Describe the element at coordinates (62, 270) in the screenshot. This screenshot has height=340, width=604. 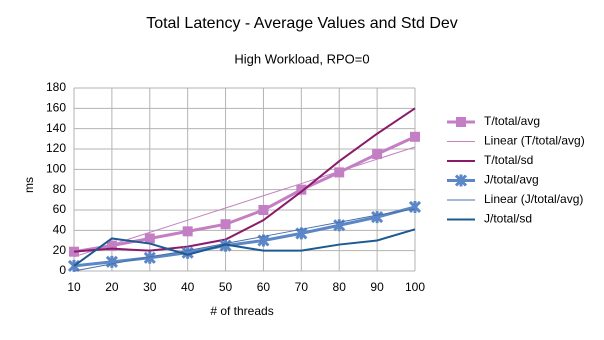
I see `y-tick-label: 0` at that location.